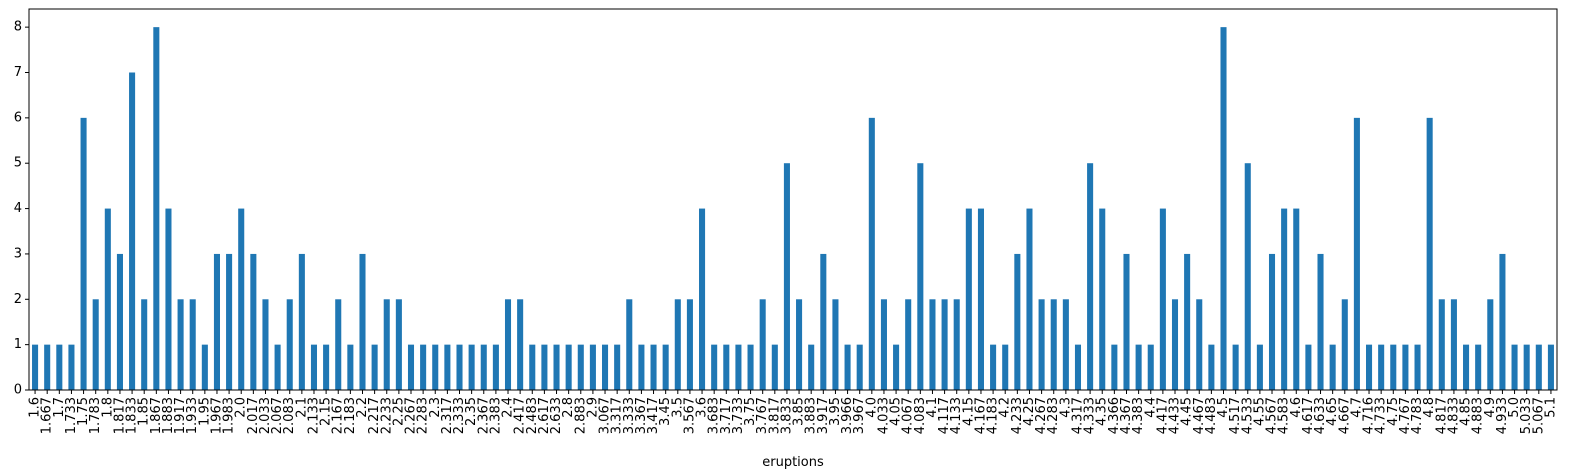  Describe the element at coordinates (59, 407) in the screenshot. I see `x-tick-label: 1.7` at that location.